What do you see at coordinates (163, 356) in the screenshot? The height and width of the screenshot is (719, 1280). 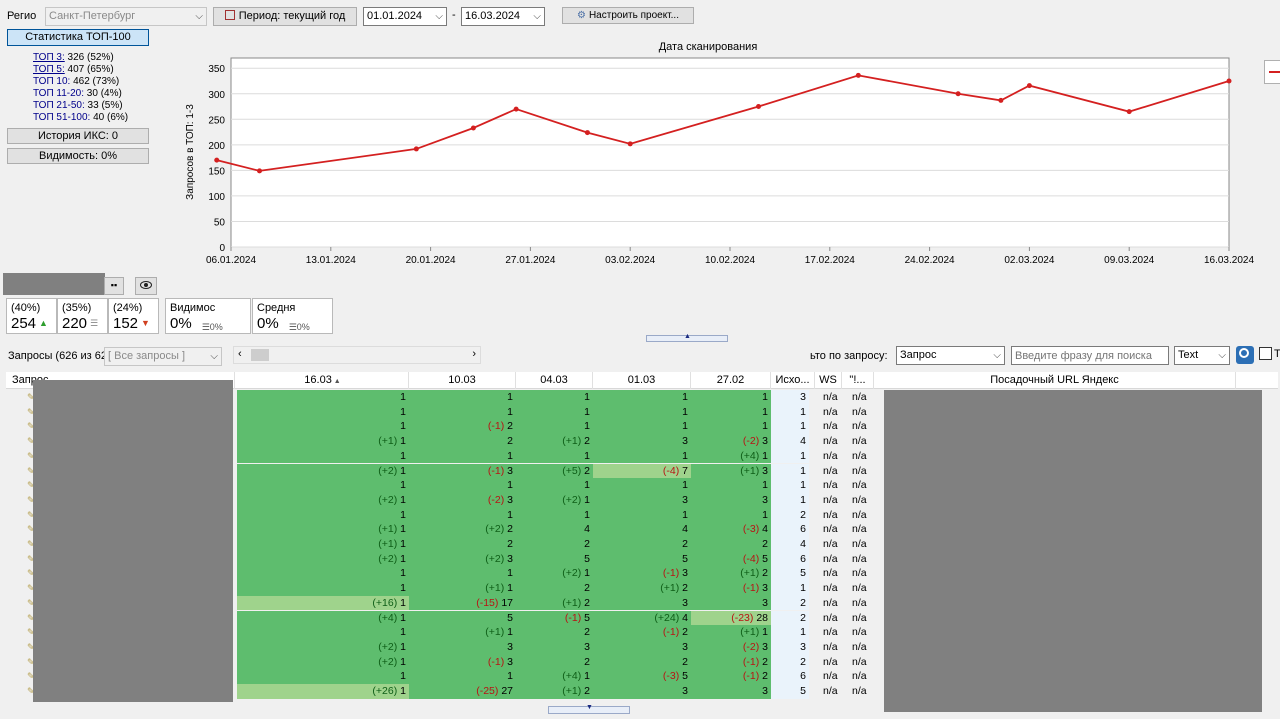 I see `queries-filter-select: [ Все запросы ] ⌵` at bounding box center [163, 356].